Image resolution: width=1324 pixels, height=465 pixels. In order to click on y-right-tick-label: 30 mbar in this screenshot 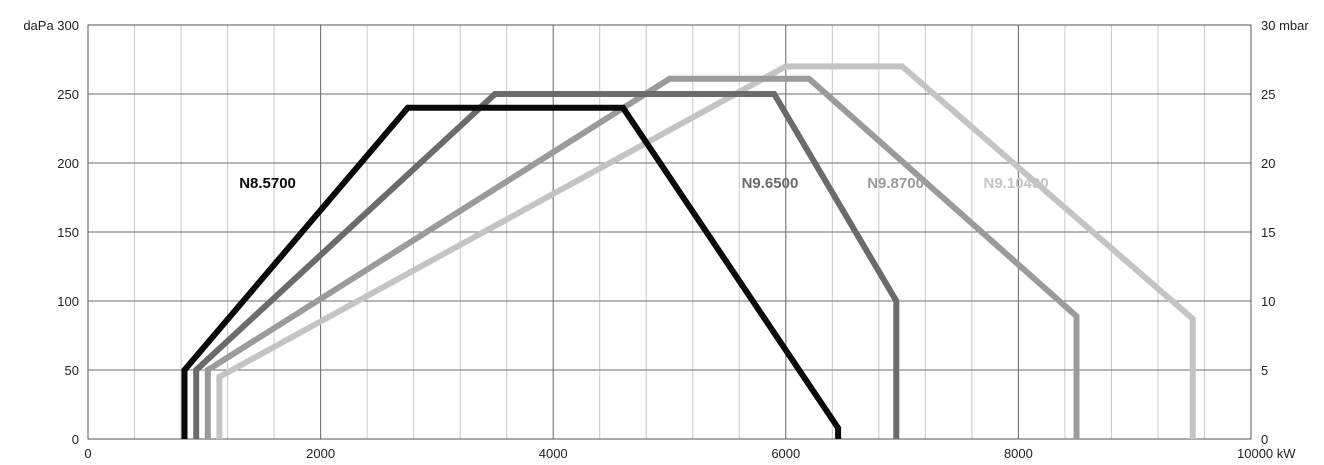, I will do `click(1285, 25)`.